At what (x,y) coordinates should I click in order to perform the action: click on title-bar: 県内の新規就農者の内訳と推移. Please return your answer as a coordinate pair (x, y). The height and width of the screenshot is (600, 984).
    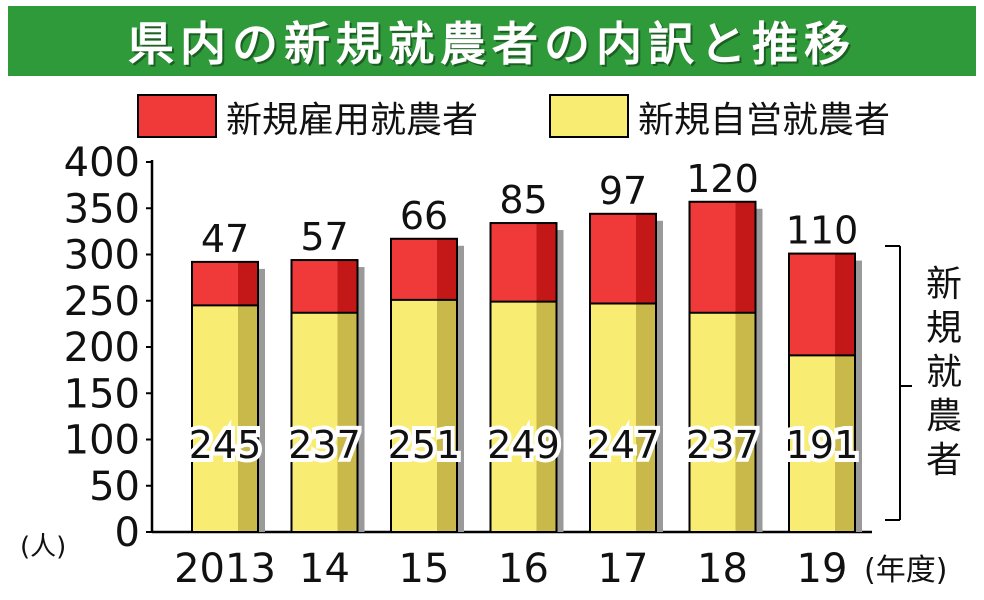
    Looking at the image, I should click on (492, 41).